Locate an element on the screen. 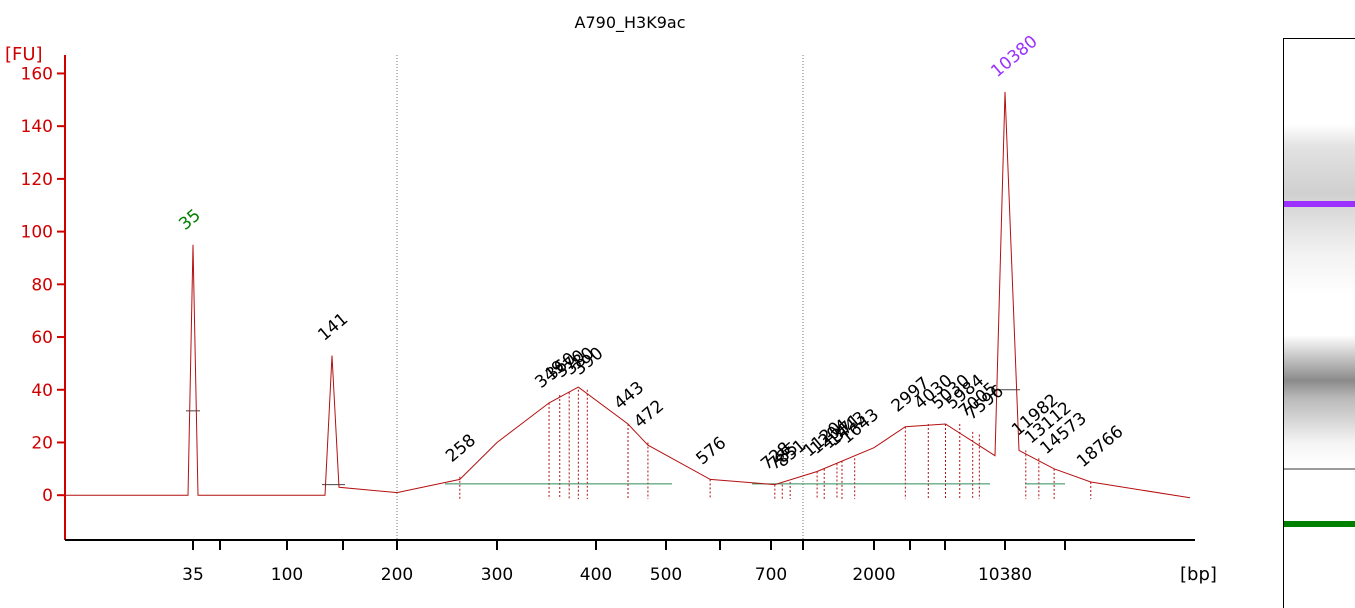 Image resolution: width=1355 pixels, height=608 pixels. x-tick-label: 500 is located at coordinates (666, 575).